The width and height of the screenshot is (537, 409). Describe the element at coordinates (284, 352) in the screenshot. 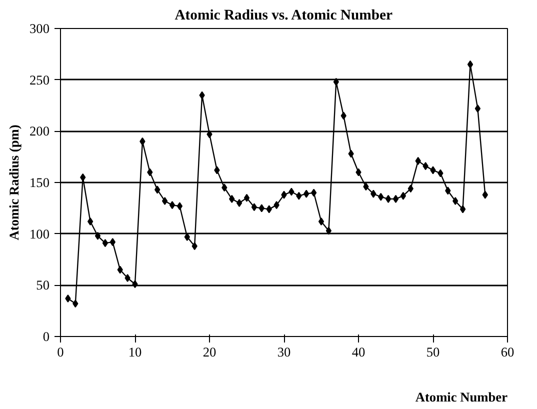

I see `x-tick-label: 30` at that location.